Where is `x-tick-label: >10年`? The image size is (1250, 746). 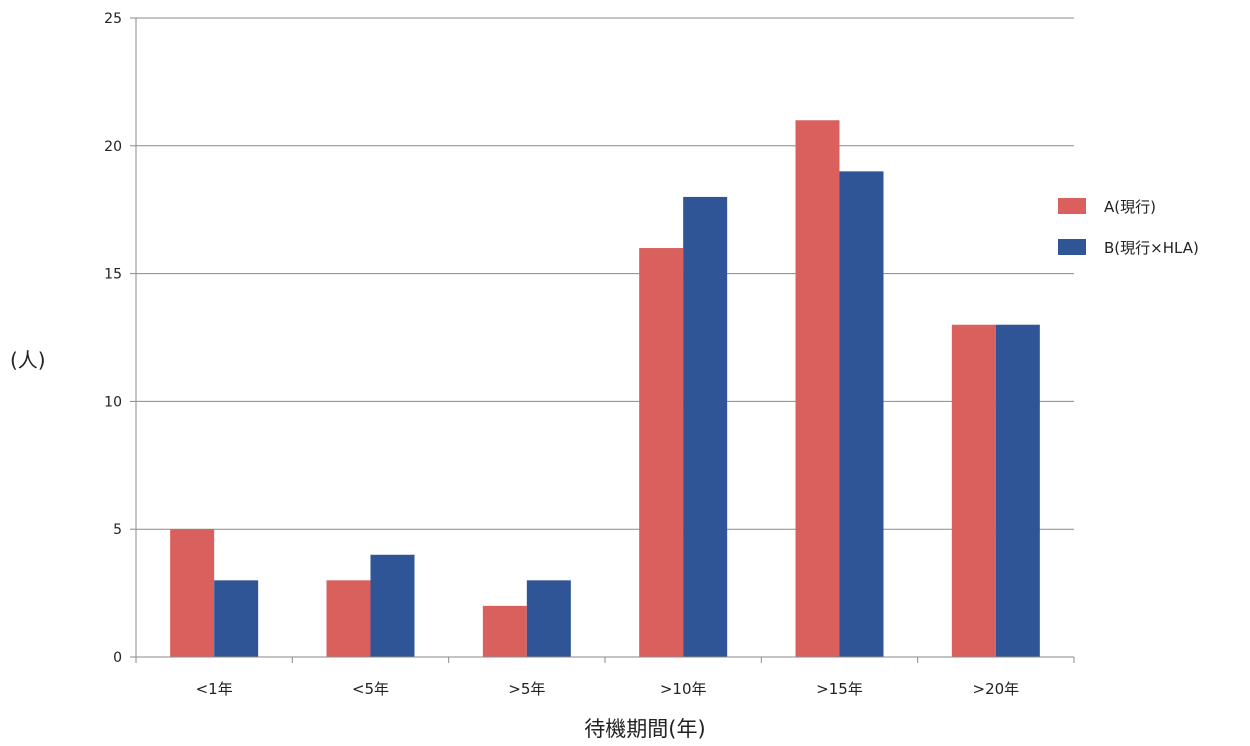 x-tick-label: >10年 is located at coordinates (683, 689).